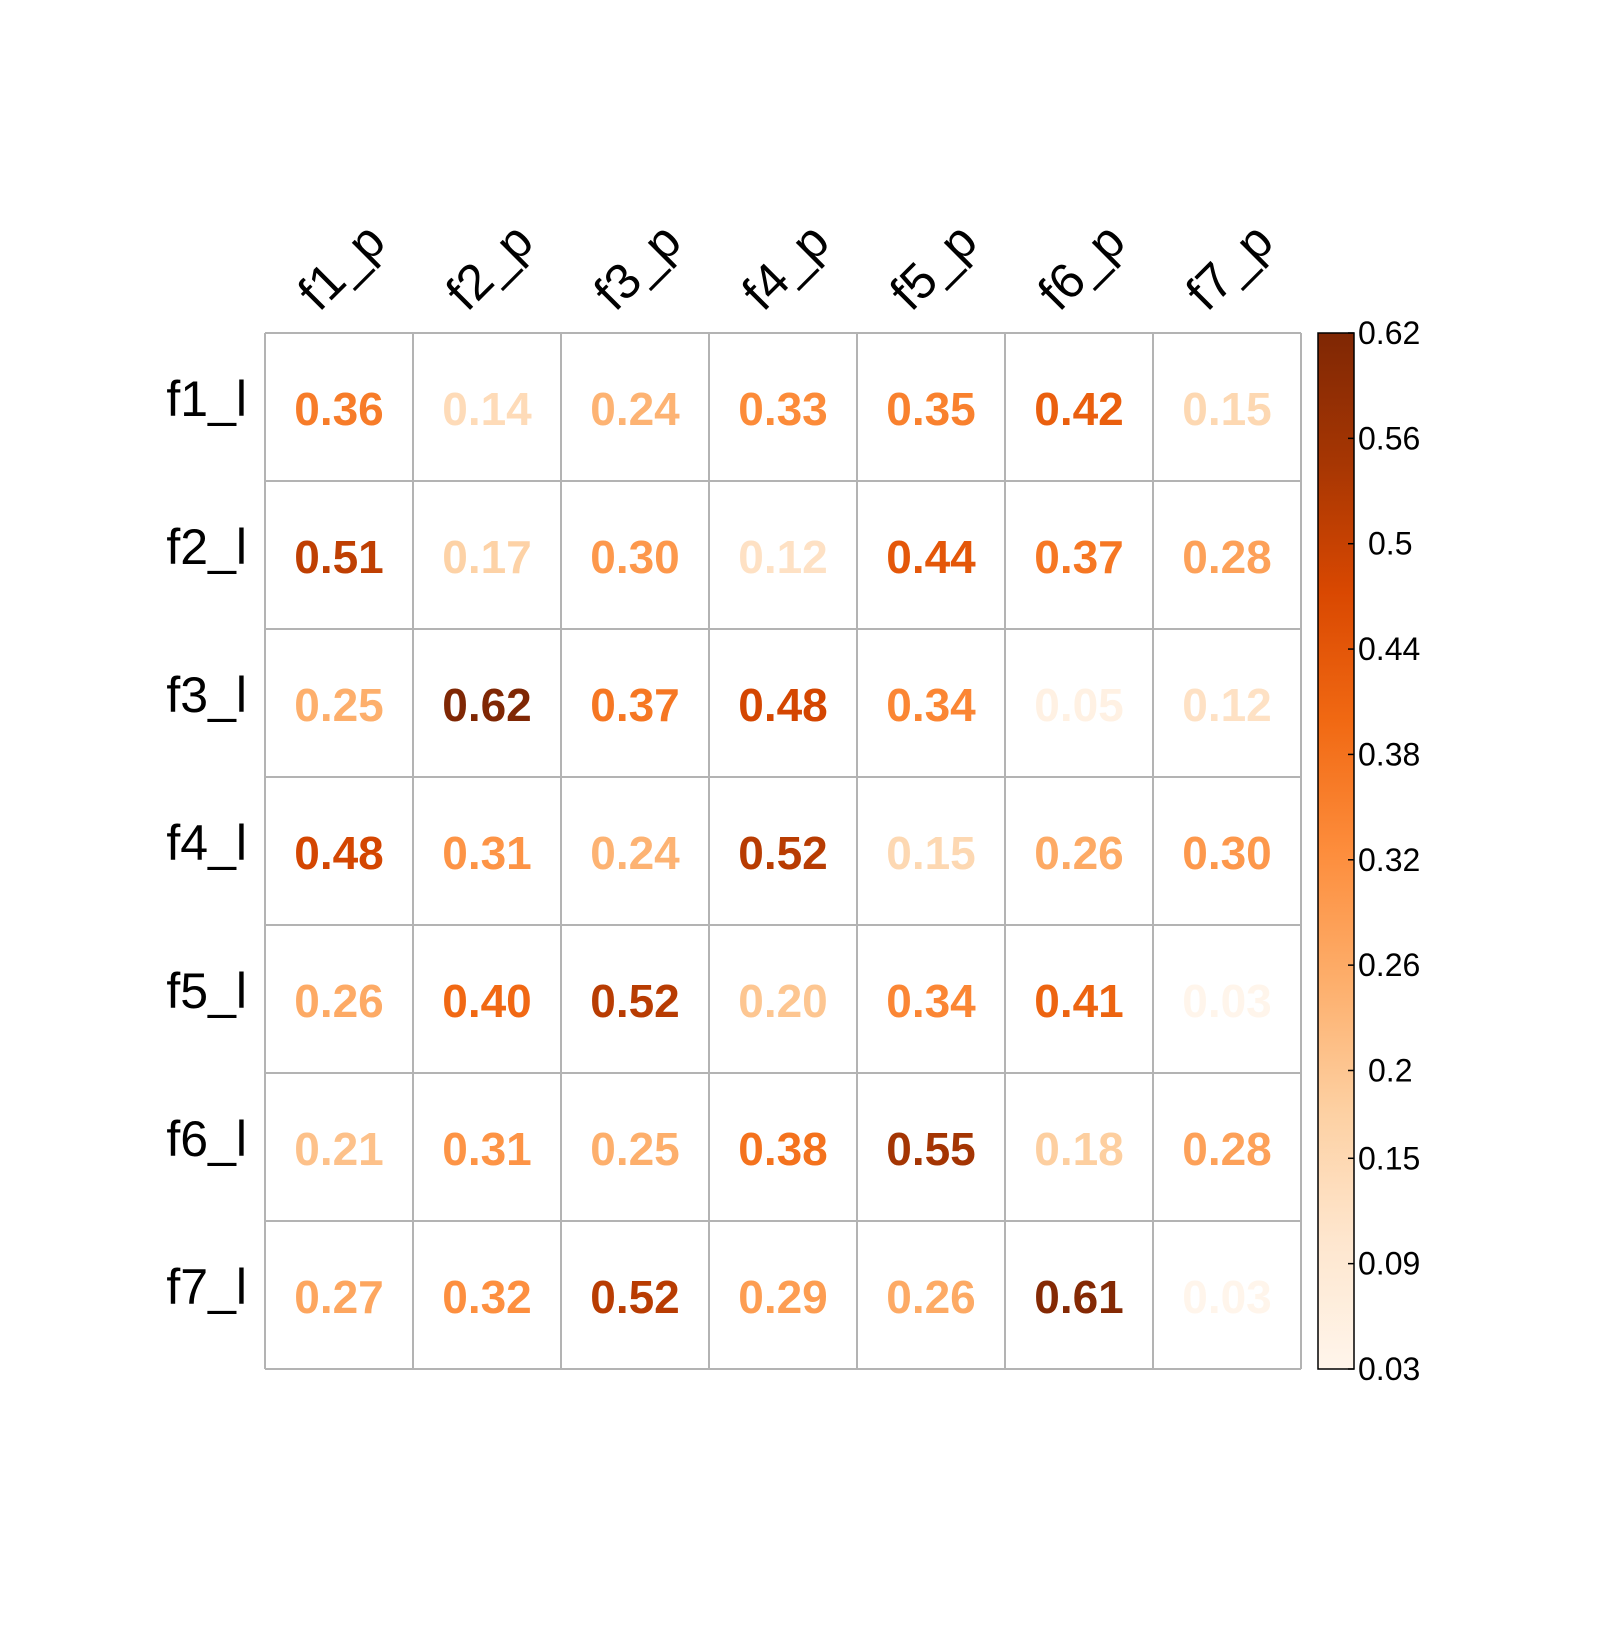 The image size is (1600, 1644). What do you see at coordinates (339, 557) in the screenshot?
I see `cell-value: 0.51` at bounding box center [339, 557].